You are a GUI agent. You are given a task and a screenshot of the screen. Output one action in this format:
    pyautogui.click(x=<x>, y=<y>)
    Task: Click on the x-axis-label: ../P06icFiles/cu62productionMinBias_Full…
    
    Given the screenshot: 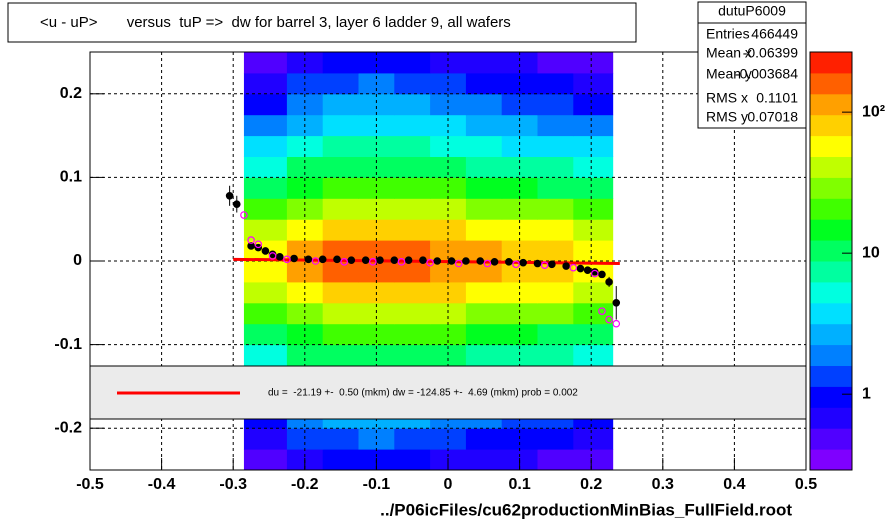 What is the action you would take?
    pyautogui.click(x=586, y=509)
    